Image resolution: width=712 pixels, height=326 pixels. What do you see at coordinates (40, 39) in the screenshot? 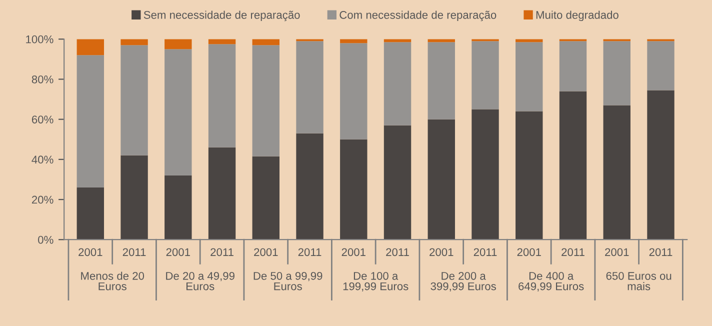
I see `y-tick-label: 100%` at bounding box center [40, 39].